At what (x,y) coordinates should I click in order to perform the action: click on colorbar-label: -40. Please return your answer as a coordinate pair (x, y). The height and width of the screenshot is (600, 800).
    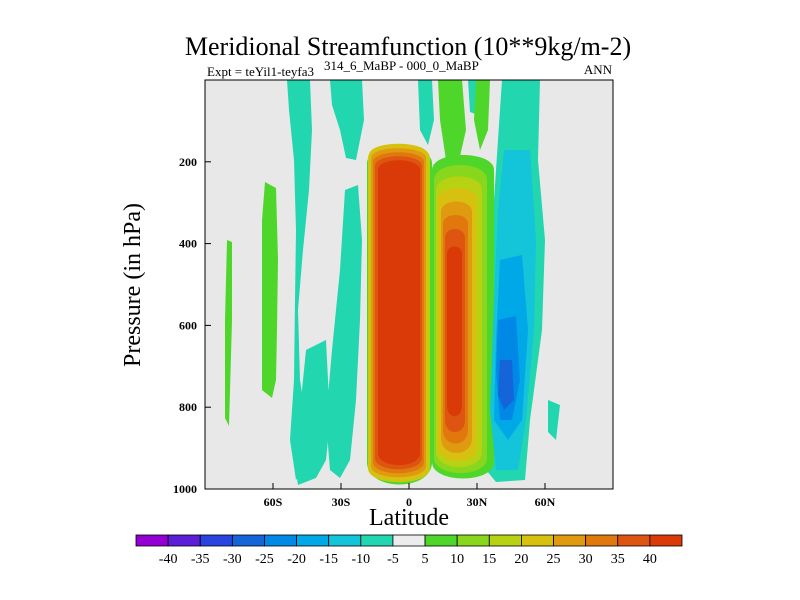
    Looking at the image, I should click on (168, 559).